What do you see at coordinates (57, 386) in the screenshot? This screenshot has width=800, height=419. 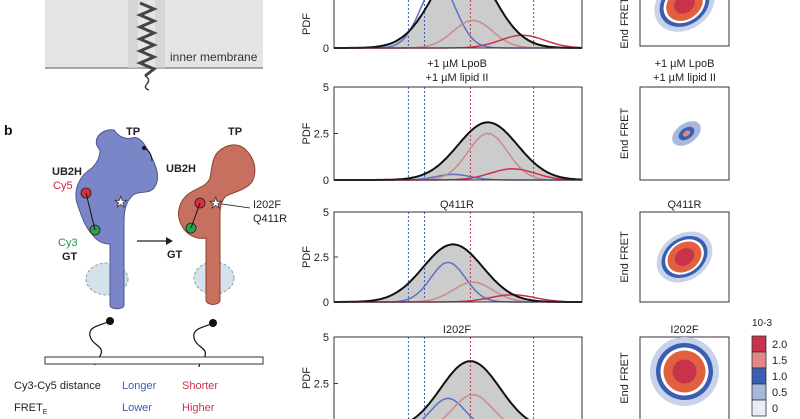 I see `legend-row1-label: Cy3-Cy5 distance` at bounding box center [57, 386].